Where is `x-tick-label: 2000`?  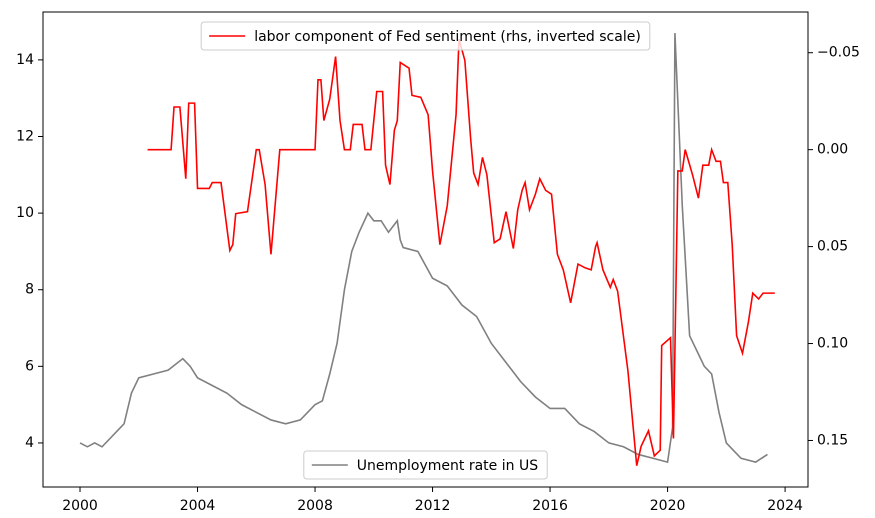 x-tick-label: 2000 is located at coordinates (80, 506).